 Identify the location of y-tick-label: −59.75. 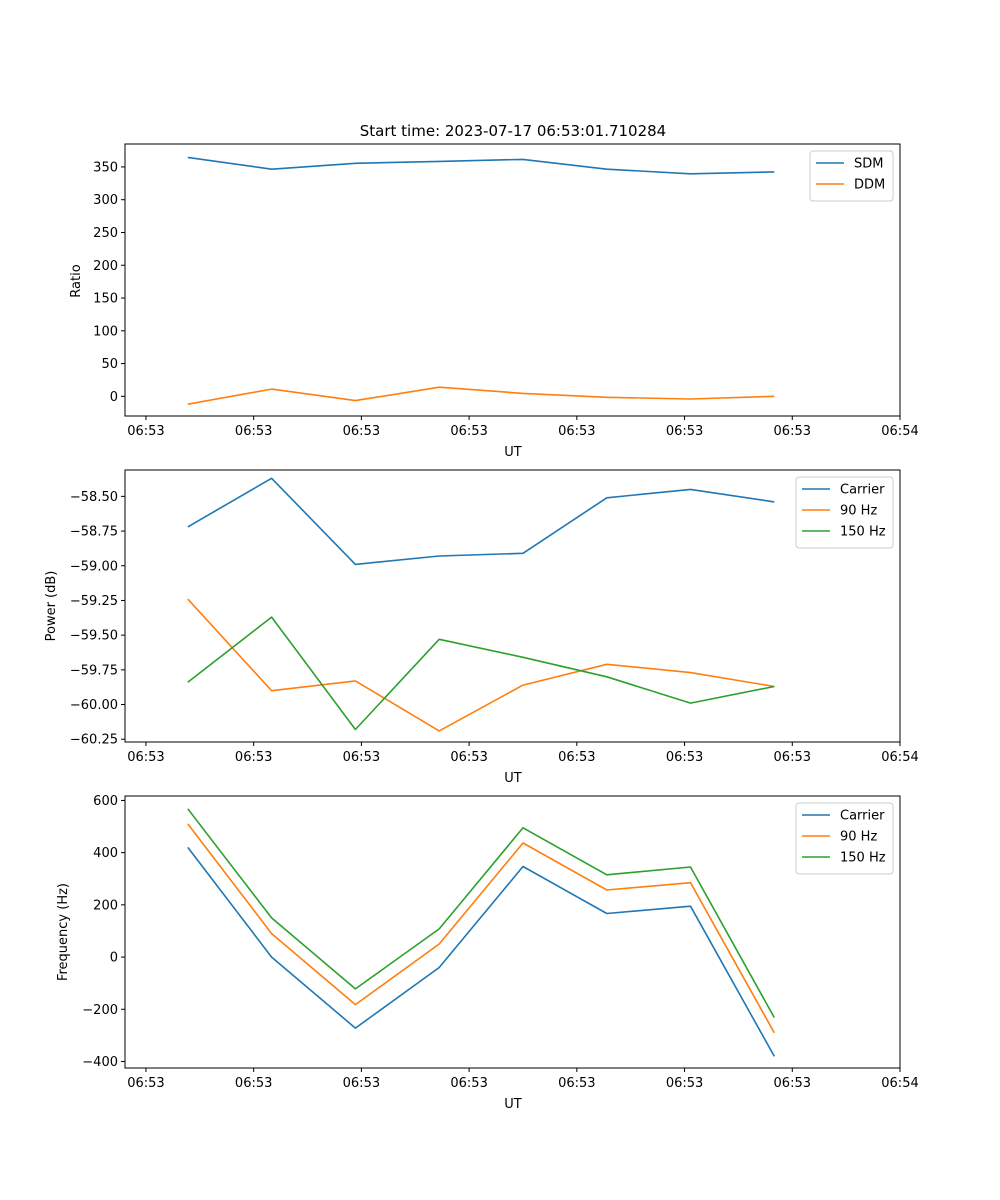
(94, 670).